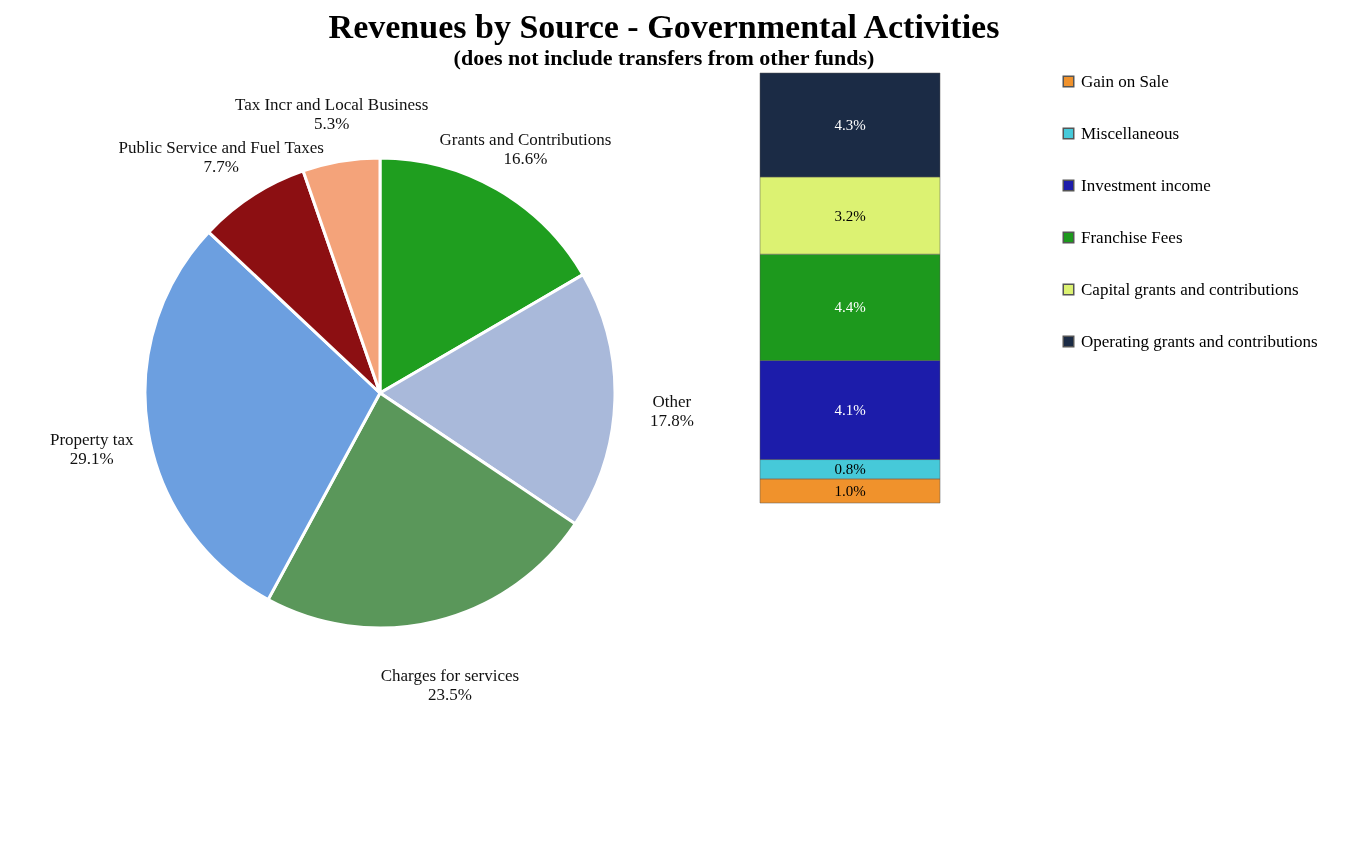 This screenshot has height=860, width=1372. Describe the element at coordinates (221, 166) in the screenshot. I see `data-label: 7.7%` at that location.